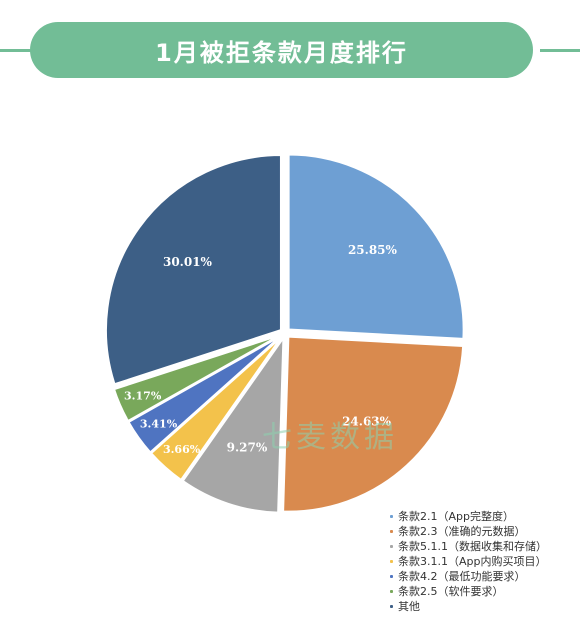  I want to click on page-title: 1月被拒条款月度排行, so click(281, 50).